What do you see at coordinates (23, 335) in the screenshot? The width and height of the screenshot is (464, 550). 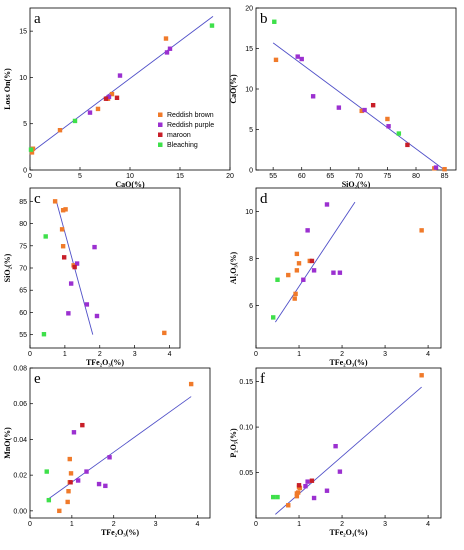 I see `y-tick-label: 55` at bounding box center [23, 335].